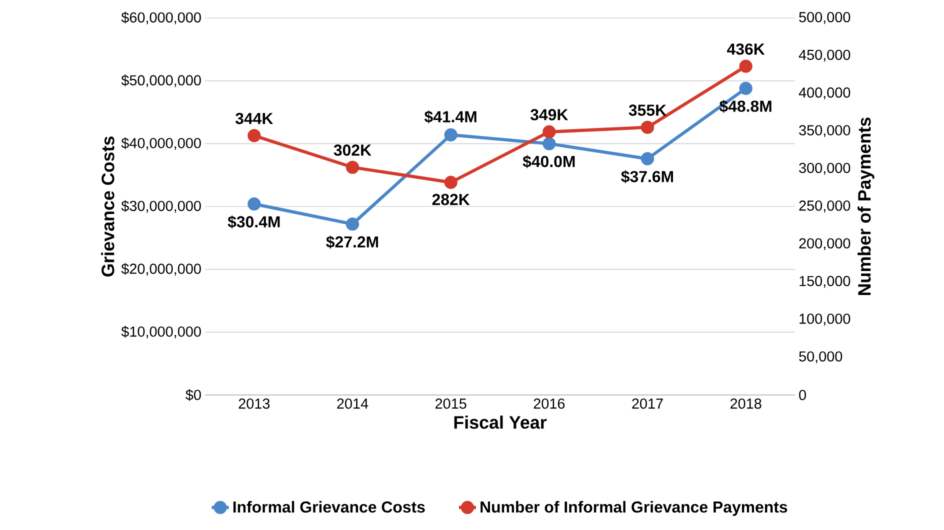 The height and width of the screenshot is (530, 944). What do you see at coordinates (161, 81) in the screenshot?
I see `y-tick-label: $50,000,000` at bounding box center [161, 81].